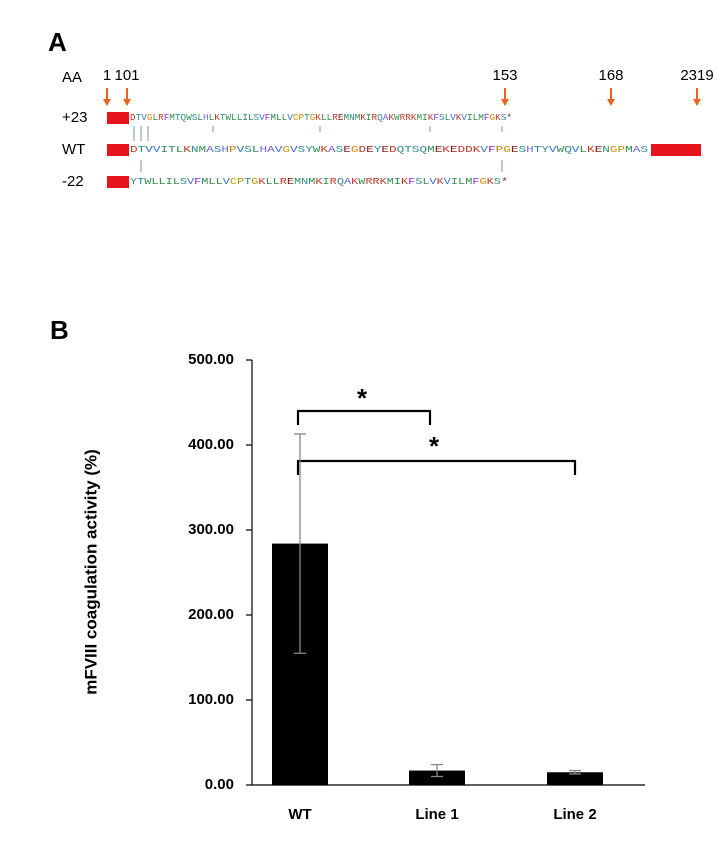 Image resolution: width=717 pixels, height=842 pixels. I want to click on y-axis-label: mFVIII coagulation activity (%), so click(90, 572).